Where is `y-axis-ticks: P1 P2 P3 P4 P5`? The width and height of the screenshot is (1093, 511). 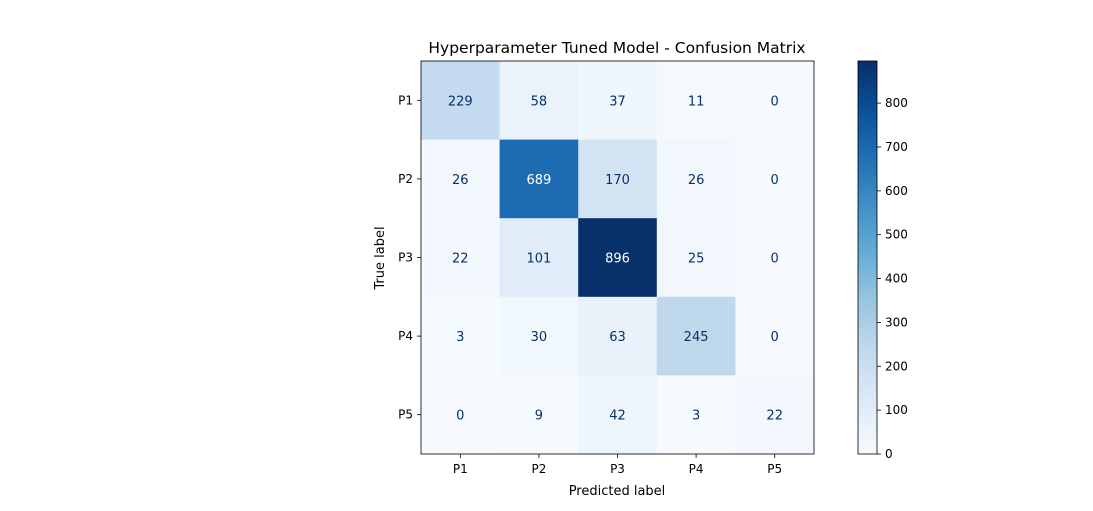 y-axis-ticks: P1 P2 P3 P4 P5 is located at coordinates (409, 257).